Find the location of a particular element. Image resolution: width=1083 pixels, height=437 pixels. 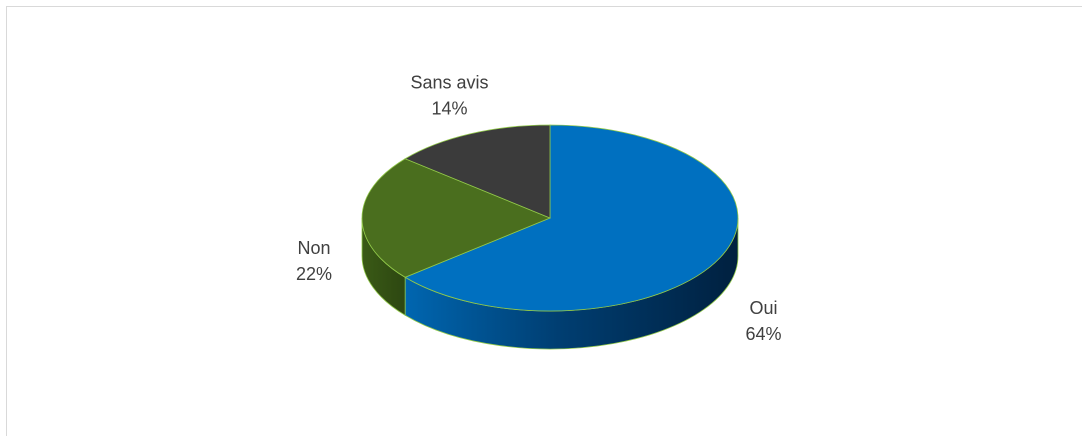

data-label-oui: Oui 64% is located at coordinates (764, 321).